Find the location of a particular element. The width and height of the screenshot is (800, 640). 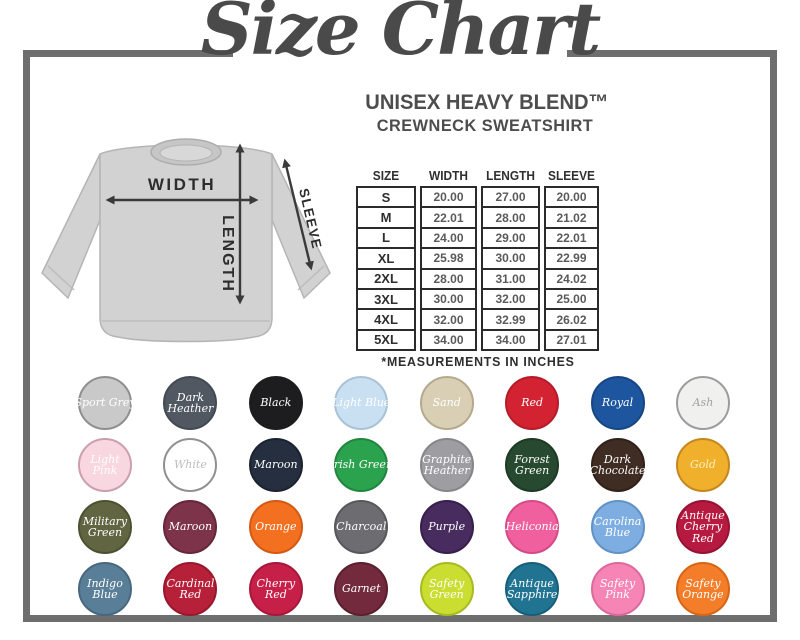

color-swatch-white: White is located at coordinates (190, 465).